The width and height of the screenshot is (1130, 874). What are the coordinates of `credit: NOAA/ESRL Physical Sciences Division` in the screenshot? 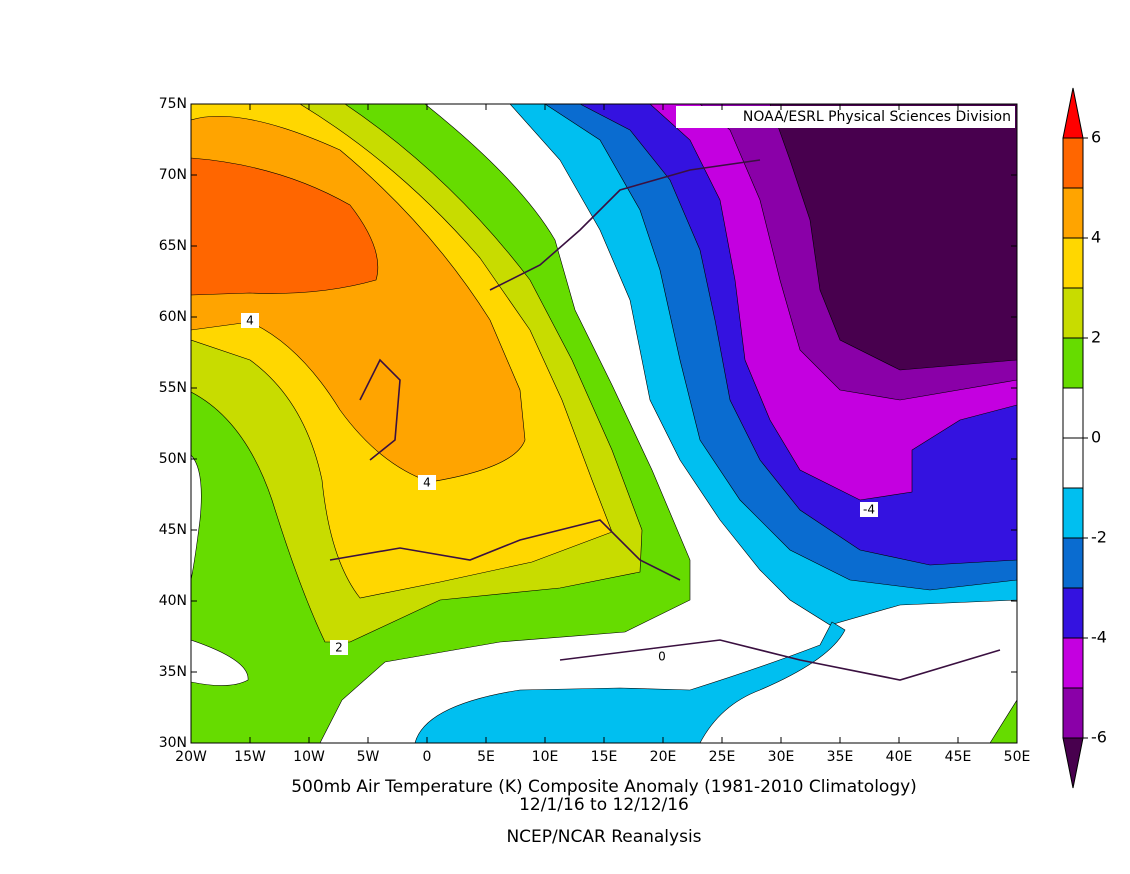 It's located at (877, 117).